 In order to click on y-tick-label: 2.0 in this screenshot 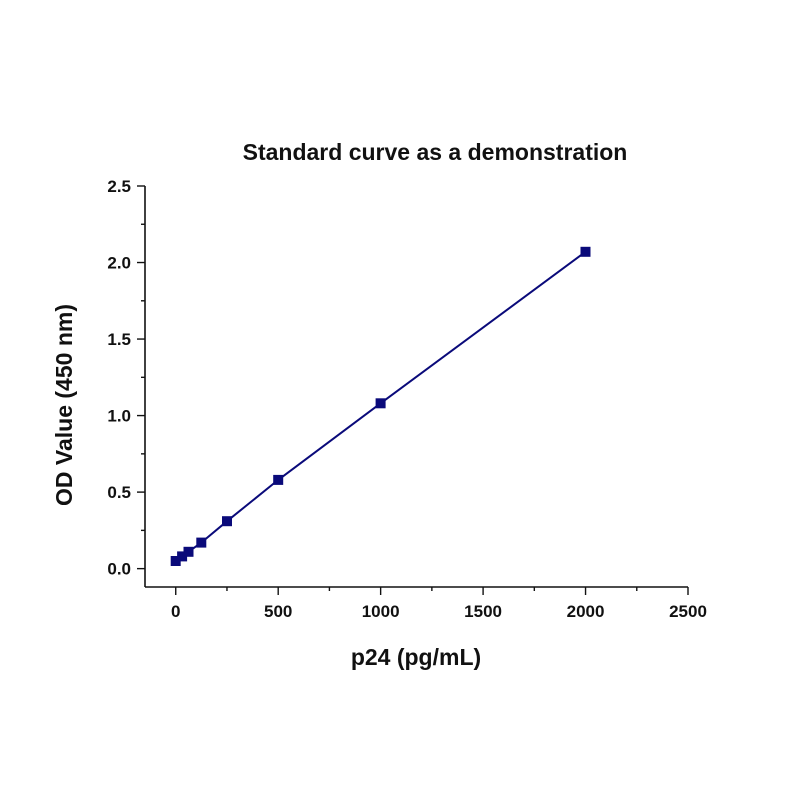, I will do `click(119, 263)`.